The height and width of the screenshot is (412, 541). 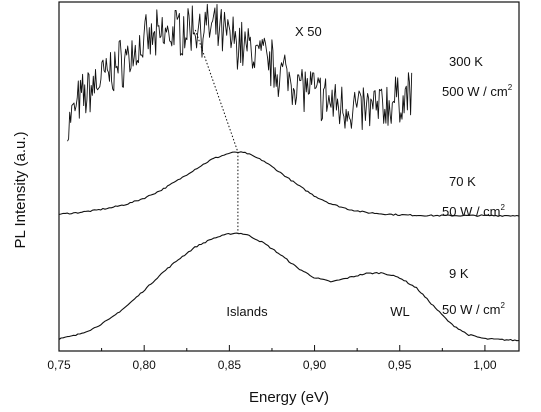 What do you see at coordinates (247, 311) in the screenshot?
I see `annotation-islands: Islands` at bounding box center [247, 311].